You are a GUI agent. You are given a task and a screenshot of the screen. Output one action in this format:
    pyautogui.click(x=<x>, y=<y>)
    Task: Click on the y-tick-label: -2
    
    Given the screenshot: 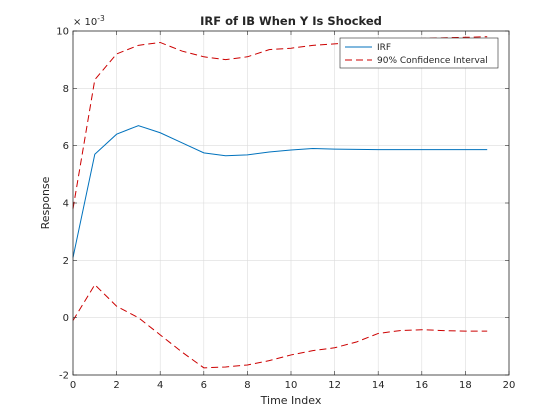 What is the action you would take?
    pyautogui.click(x=64, y=376)
    